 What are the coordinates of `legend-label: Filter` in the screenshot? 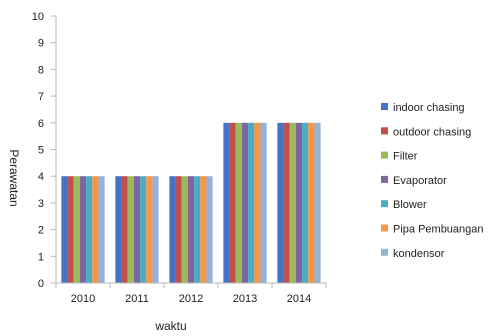 It's located at (405, 157).